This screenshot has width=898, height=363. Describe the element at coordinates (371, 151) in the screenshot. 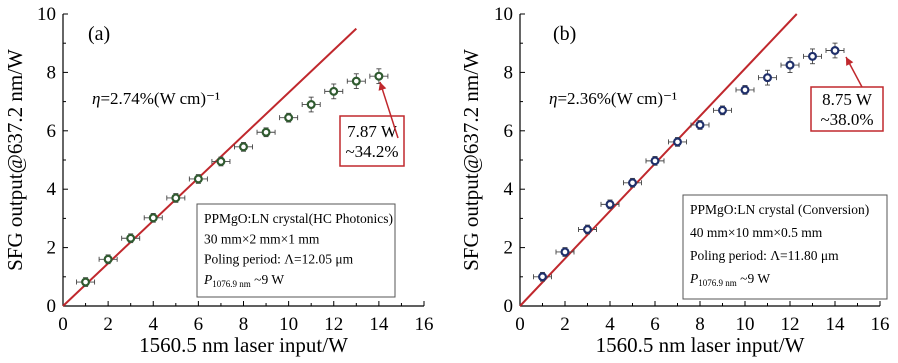

I see `max-efficiency-value: ~34.2%` at that location.